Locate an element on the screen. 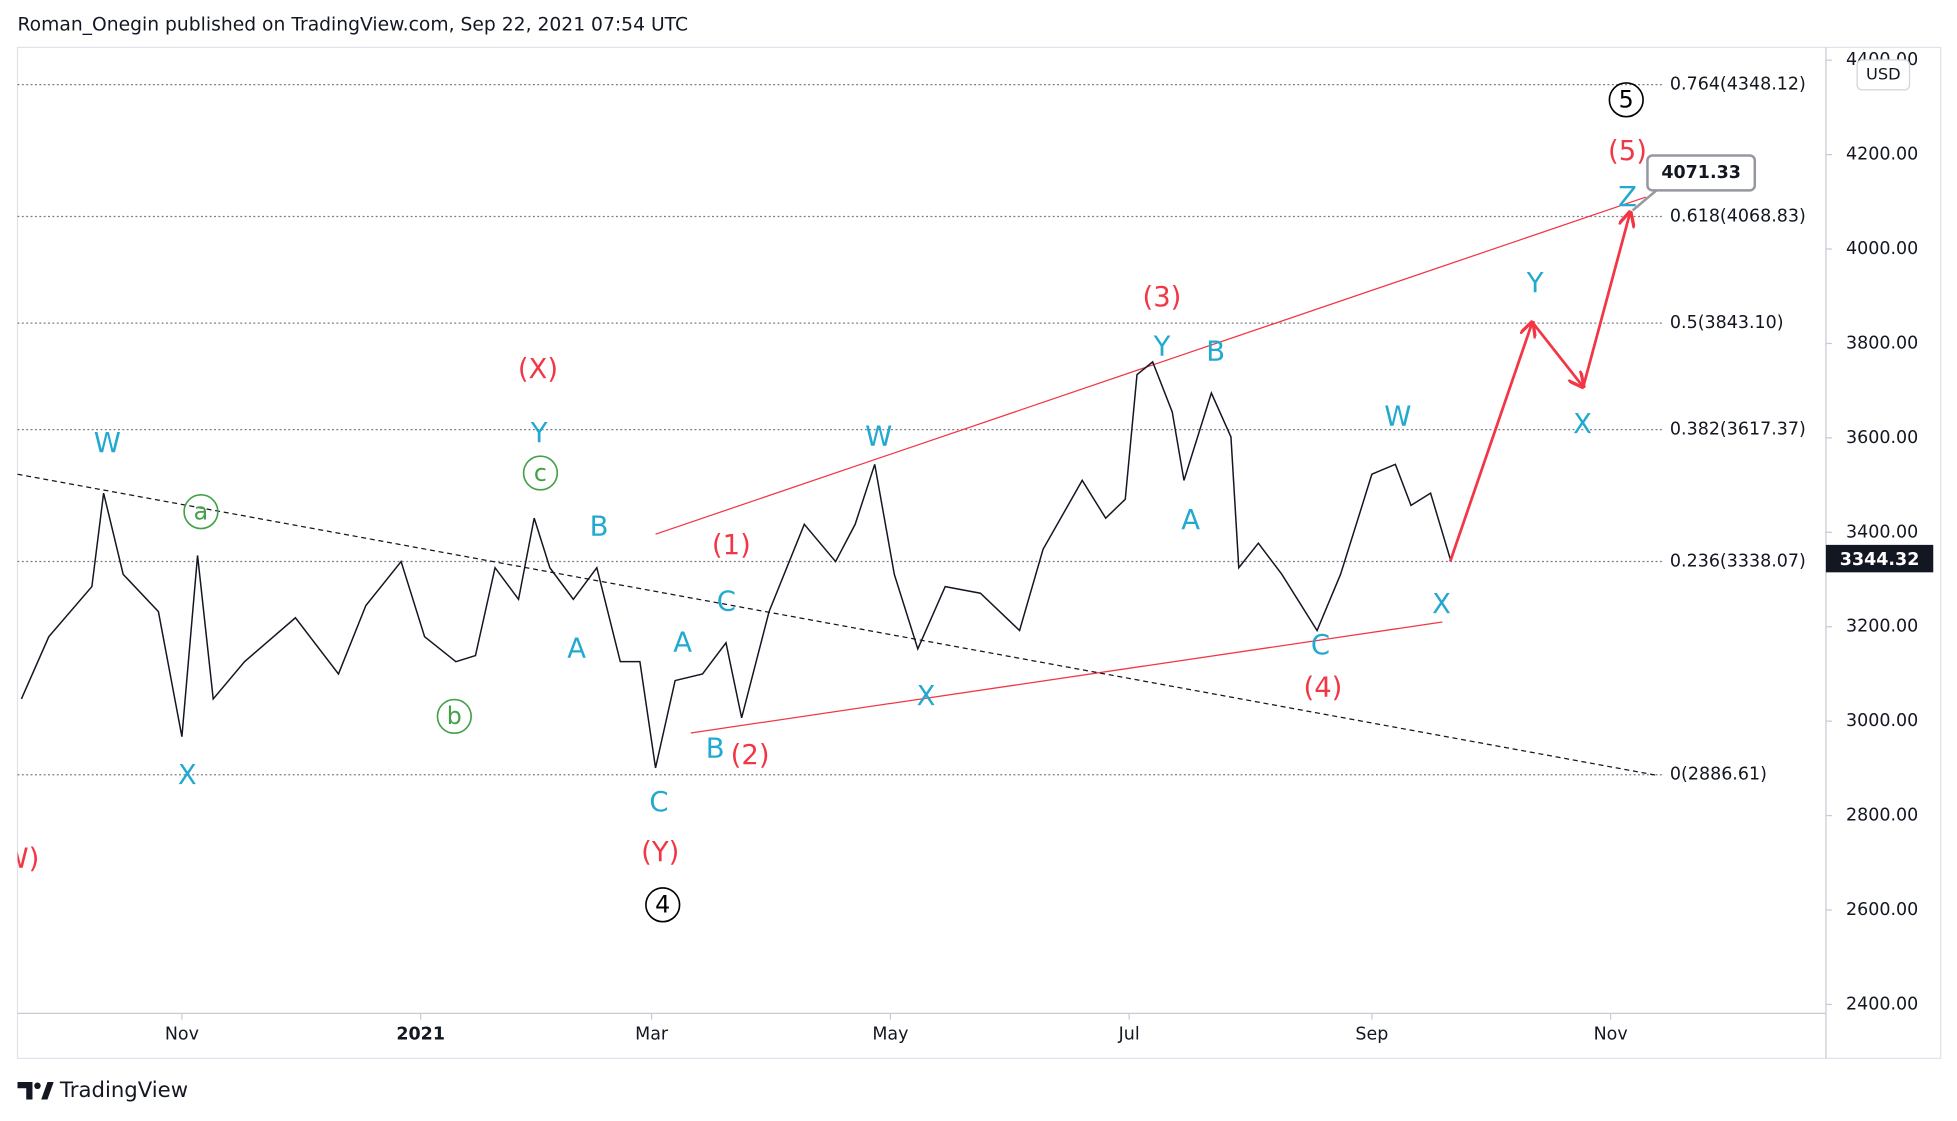 The height and width of the screenshot is (1121, 1957). wave-label: 5 is located at coordinates (1626, 100).